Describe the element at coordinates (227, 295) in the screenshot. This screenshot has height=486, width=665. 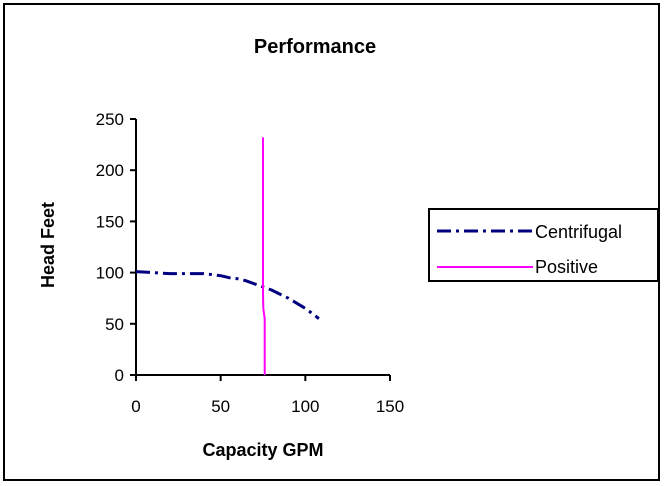
I see `series-line-centrifugal` at that location.